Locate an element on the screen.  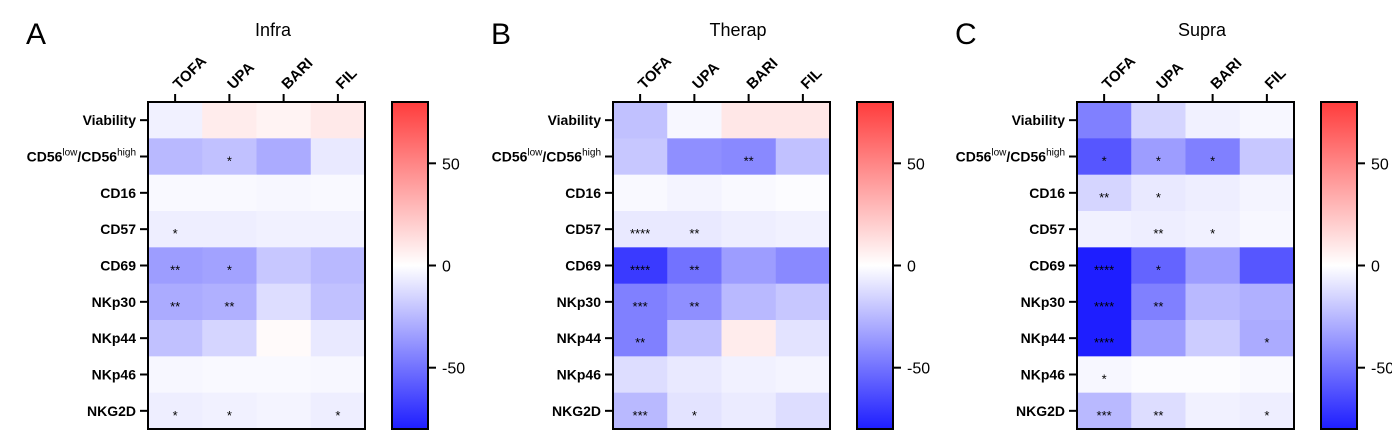
row-label: CD69 is located at coordinates (118, 266).